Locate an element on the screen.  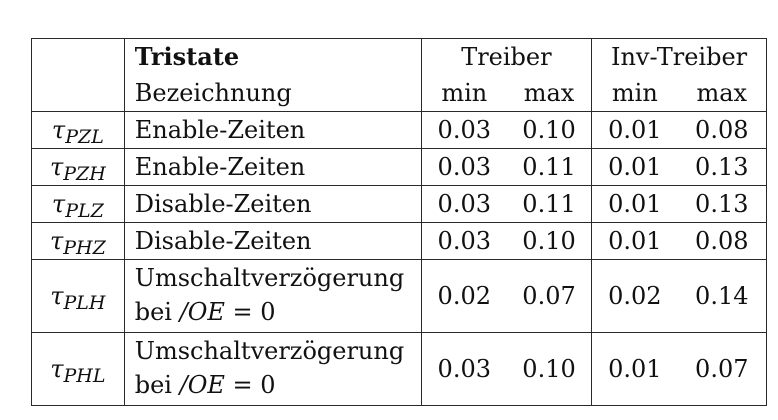
symbol-cell: τPLH is located at coordinates (78, 296).